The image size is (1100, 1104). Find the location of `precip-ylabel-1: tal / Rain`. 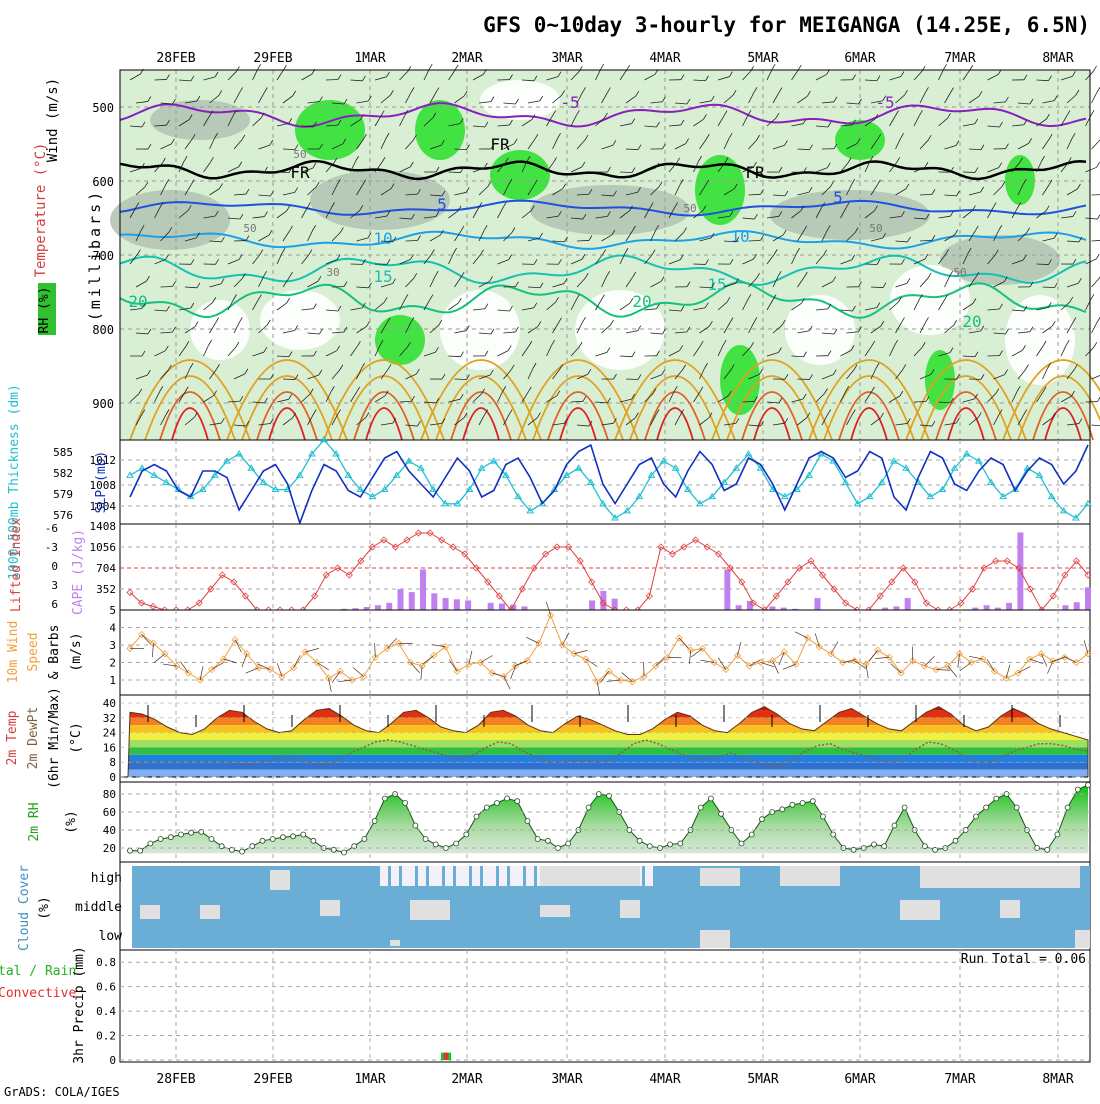

precip-ylabel-1: tal / Rain is located at coordinates (38, 971).